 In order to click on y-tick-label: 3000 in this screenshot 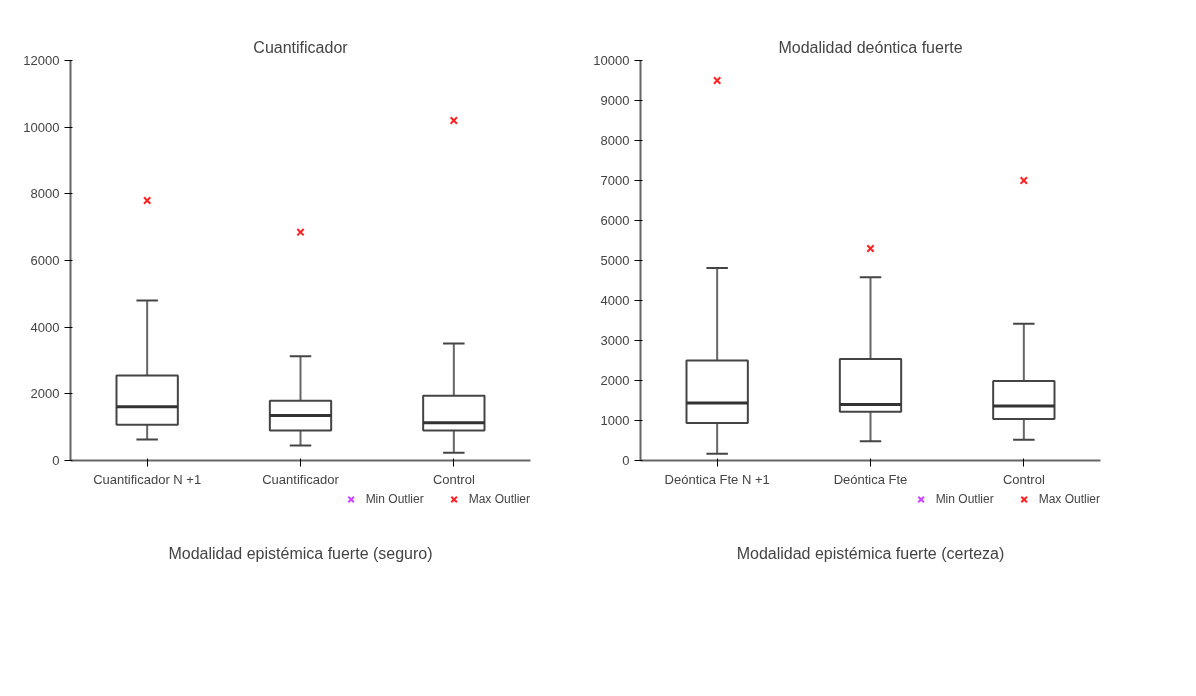, I will do `click(615, 340)`.